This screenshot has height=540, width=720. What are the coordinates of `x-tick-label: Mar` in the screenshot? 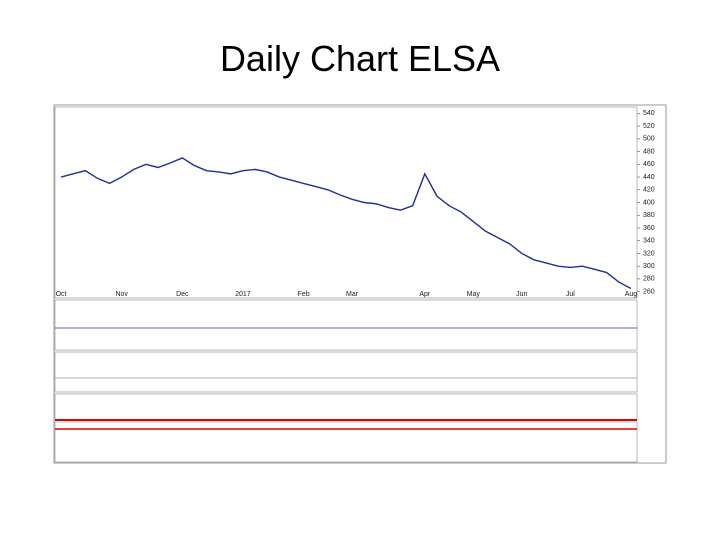 It's located at (352, 294).